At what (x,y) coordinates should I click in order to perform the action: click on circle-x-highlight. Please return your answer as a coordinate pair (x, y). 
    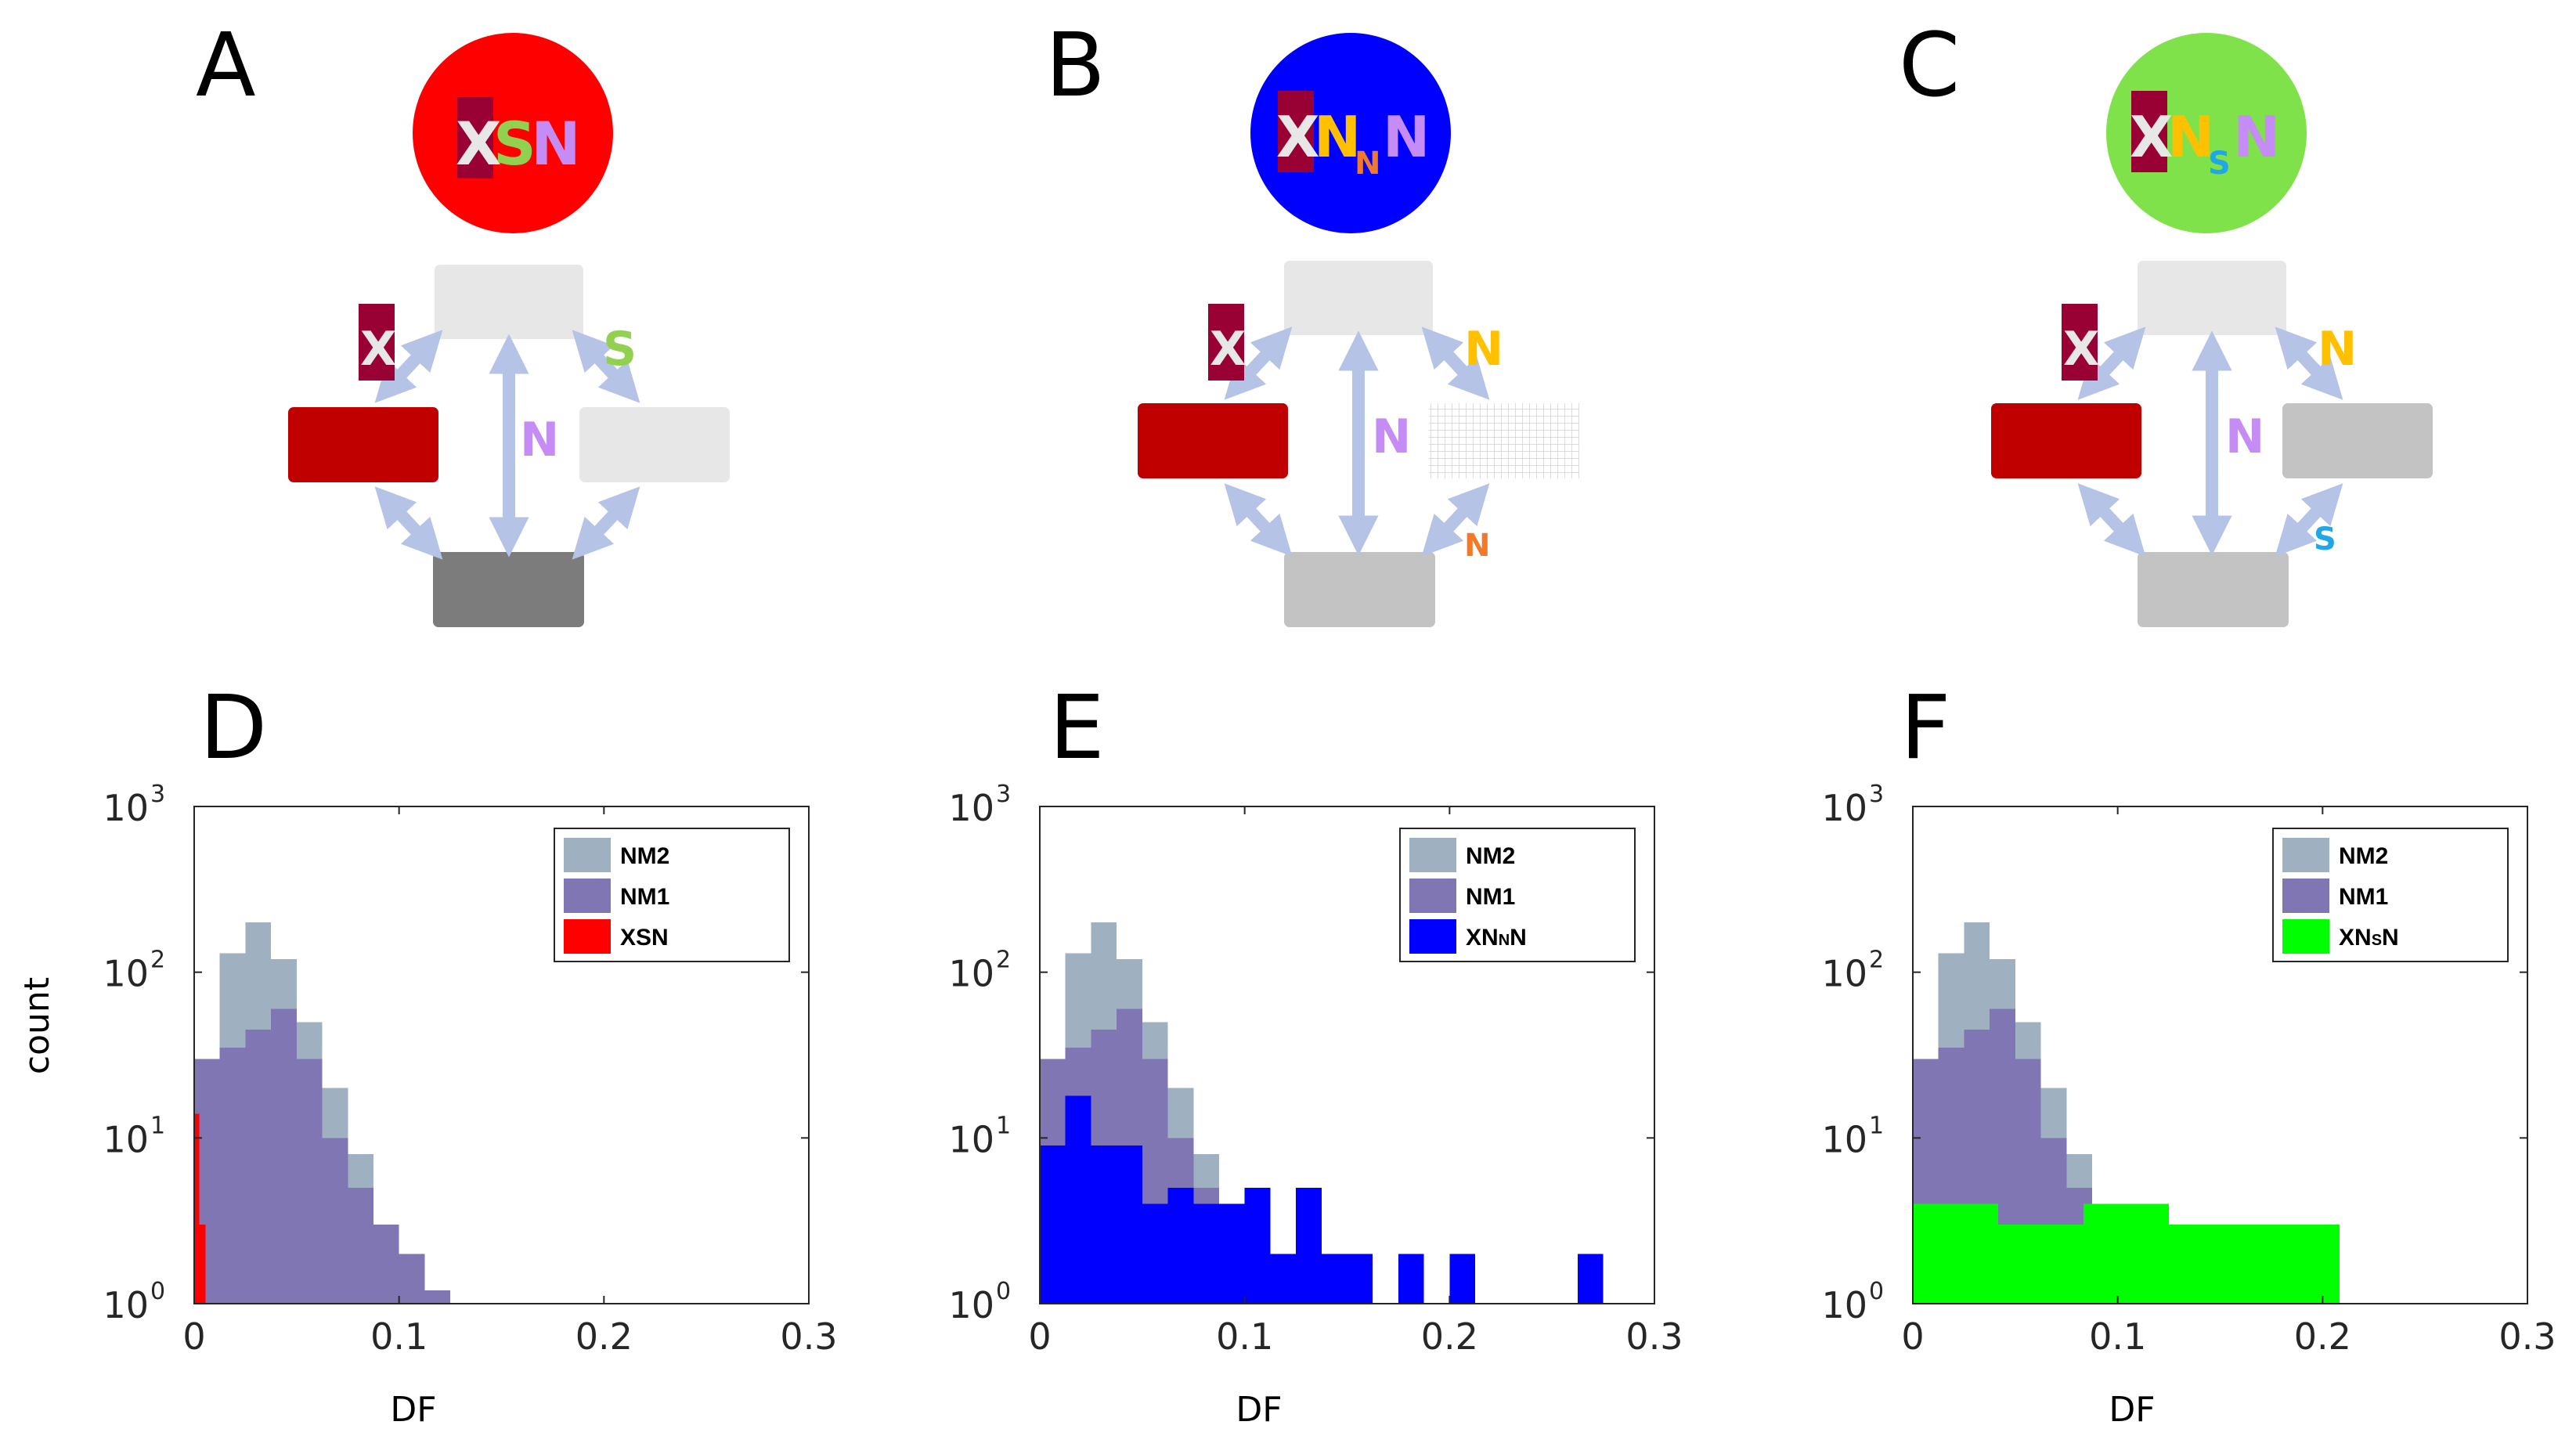
    Looking at the image, I should click on (1296, 131).